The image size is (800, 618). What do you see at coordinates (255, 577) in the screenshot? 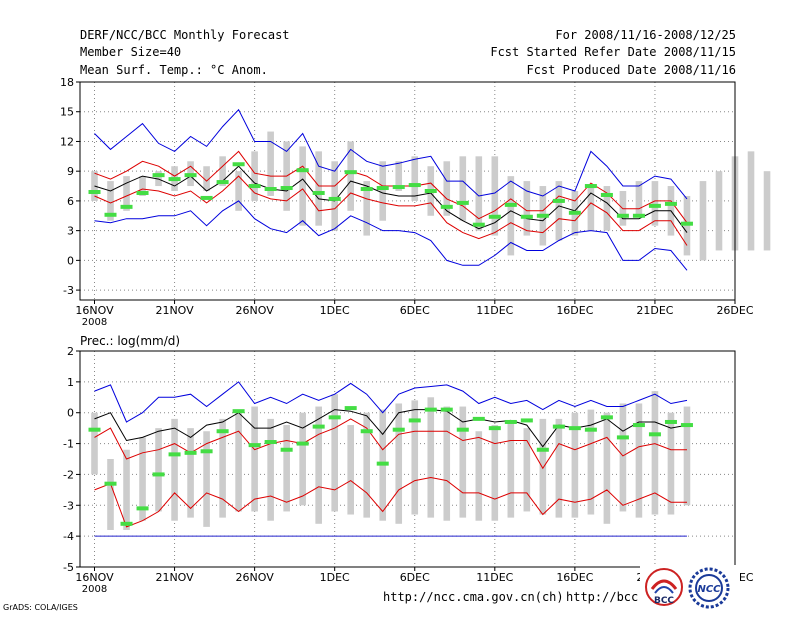
I see `x-tick-label: 26NOV` at bounding box center [255, 577].